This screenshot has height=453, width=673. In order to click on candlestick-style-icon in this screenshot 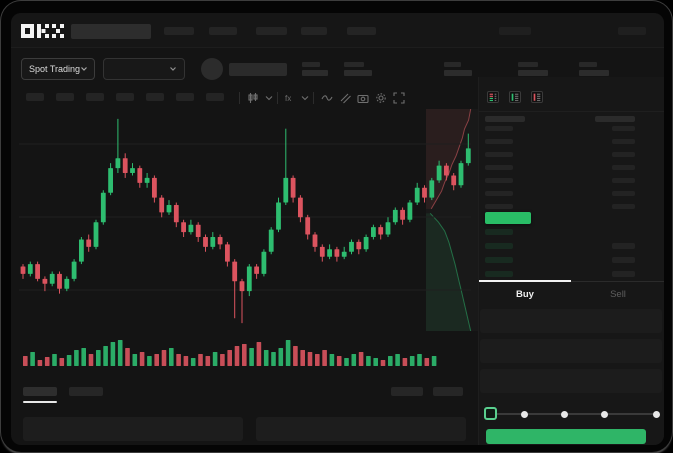, I will do `click(253, 98)`.